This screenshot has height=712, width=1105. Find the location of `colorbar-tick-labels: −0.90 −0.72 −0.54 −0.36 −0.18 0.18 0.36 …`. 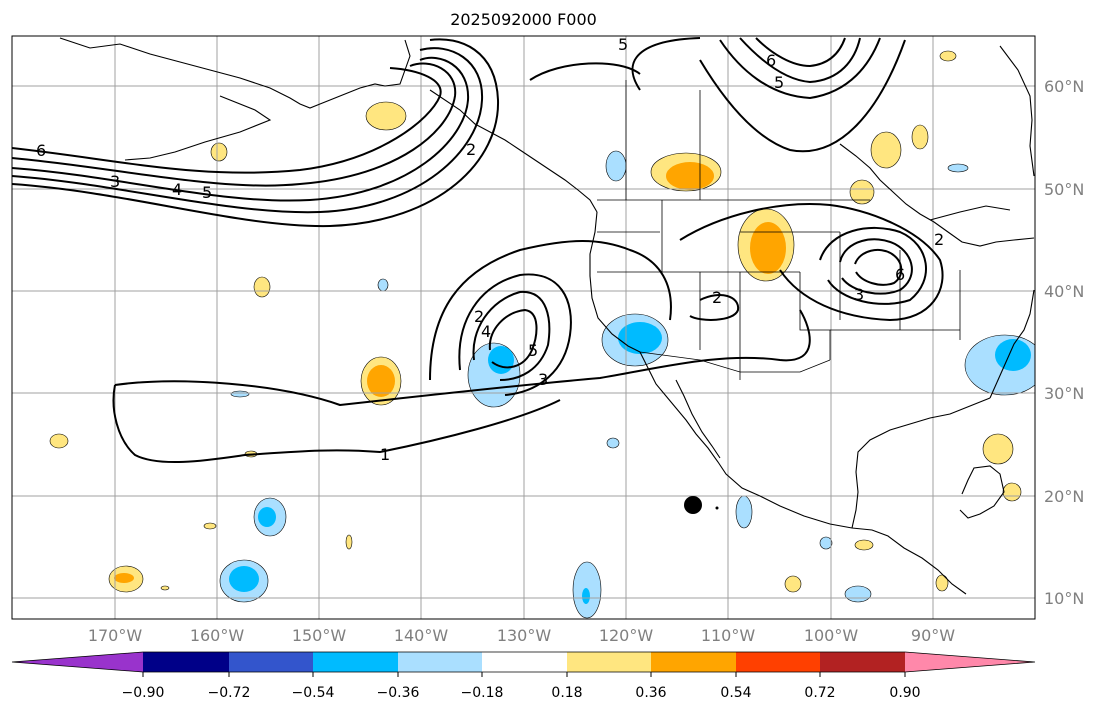

colorbar-tick-labels: −0.90 −0.72 −0.54 −0.36 −0.18 0.18 0.36 … is located at coordinates (521, 693).